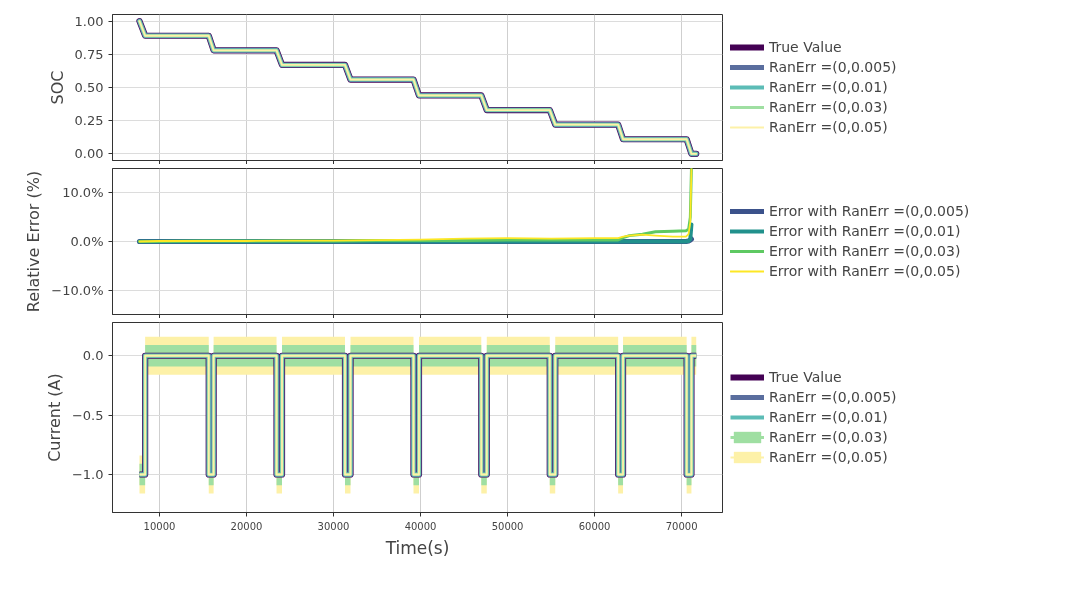 The image size is (1080, 608). I want to click on y-tick-label: 0.0, so click(93, 356).